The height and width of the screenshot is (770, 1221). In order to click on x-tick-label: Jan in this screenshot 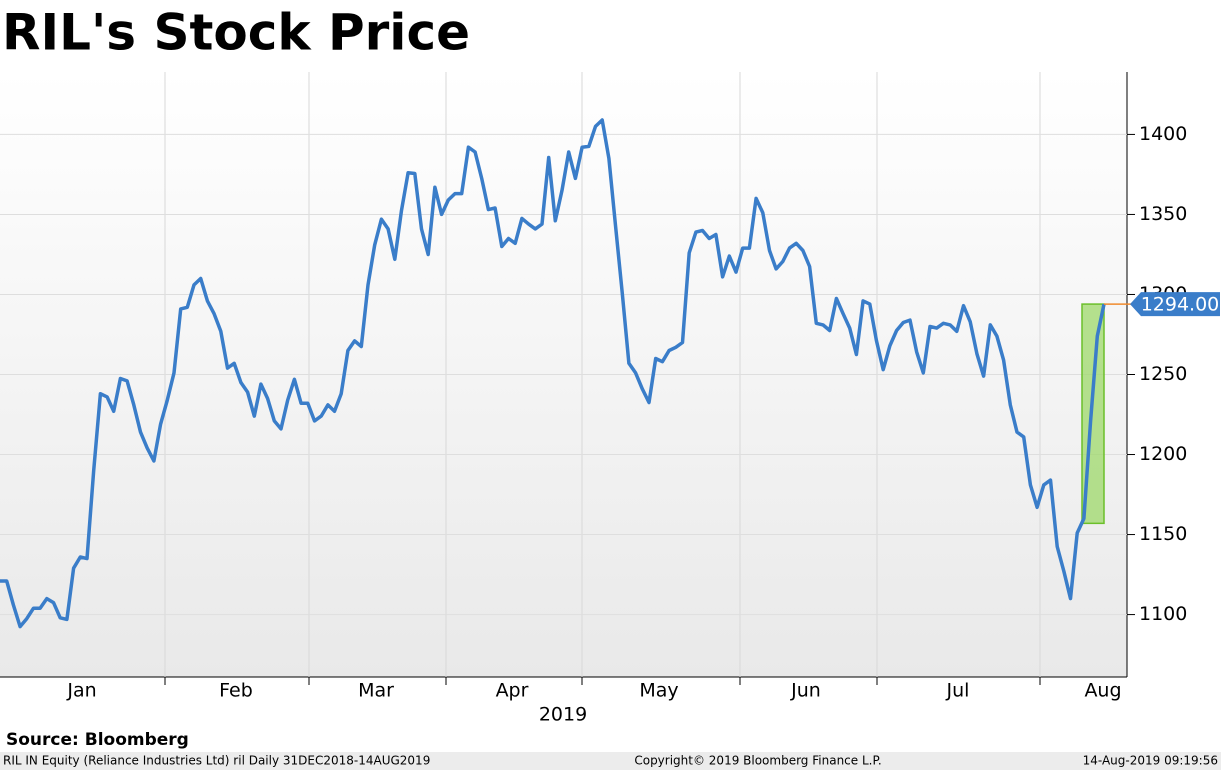, I will do `click(81, 691)`.